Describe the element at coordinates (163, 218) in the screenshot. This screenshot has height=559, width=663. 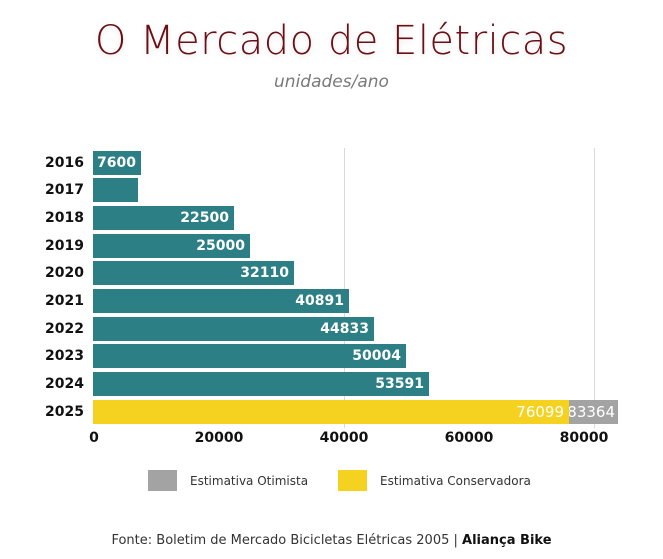
I see `bar-2018: 22500` at that location.